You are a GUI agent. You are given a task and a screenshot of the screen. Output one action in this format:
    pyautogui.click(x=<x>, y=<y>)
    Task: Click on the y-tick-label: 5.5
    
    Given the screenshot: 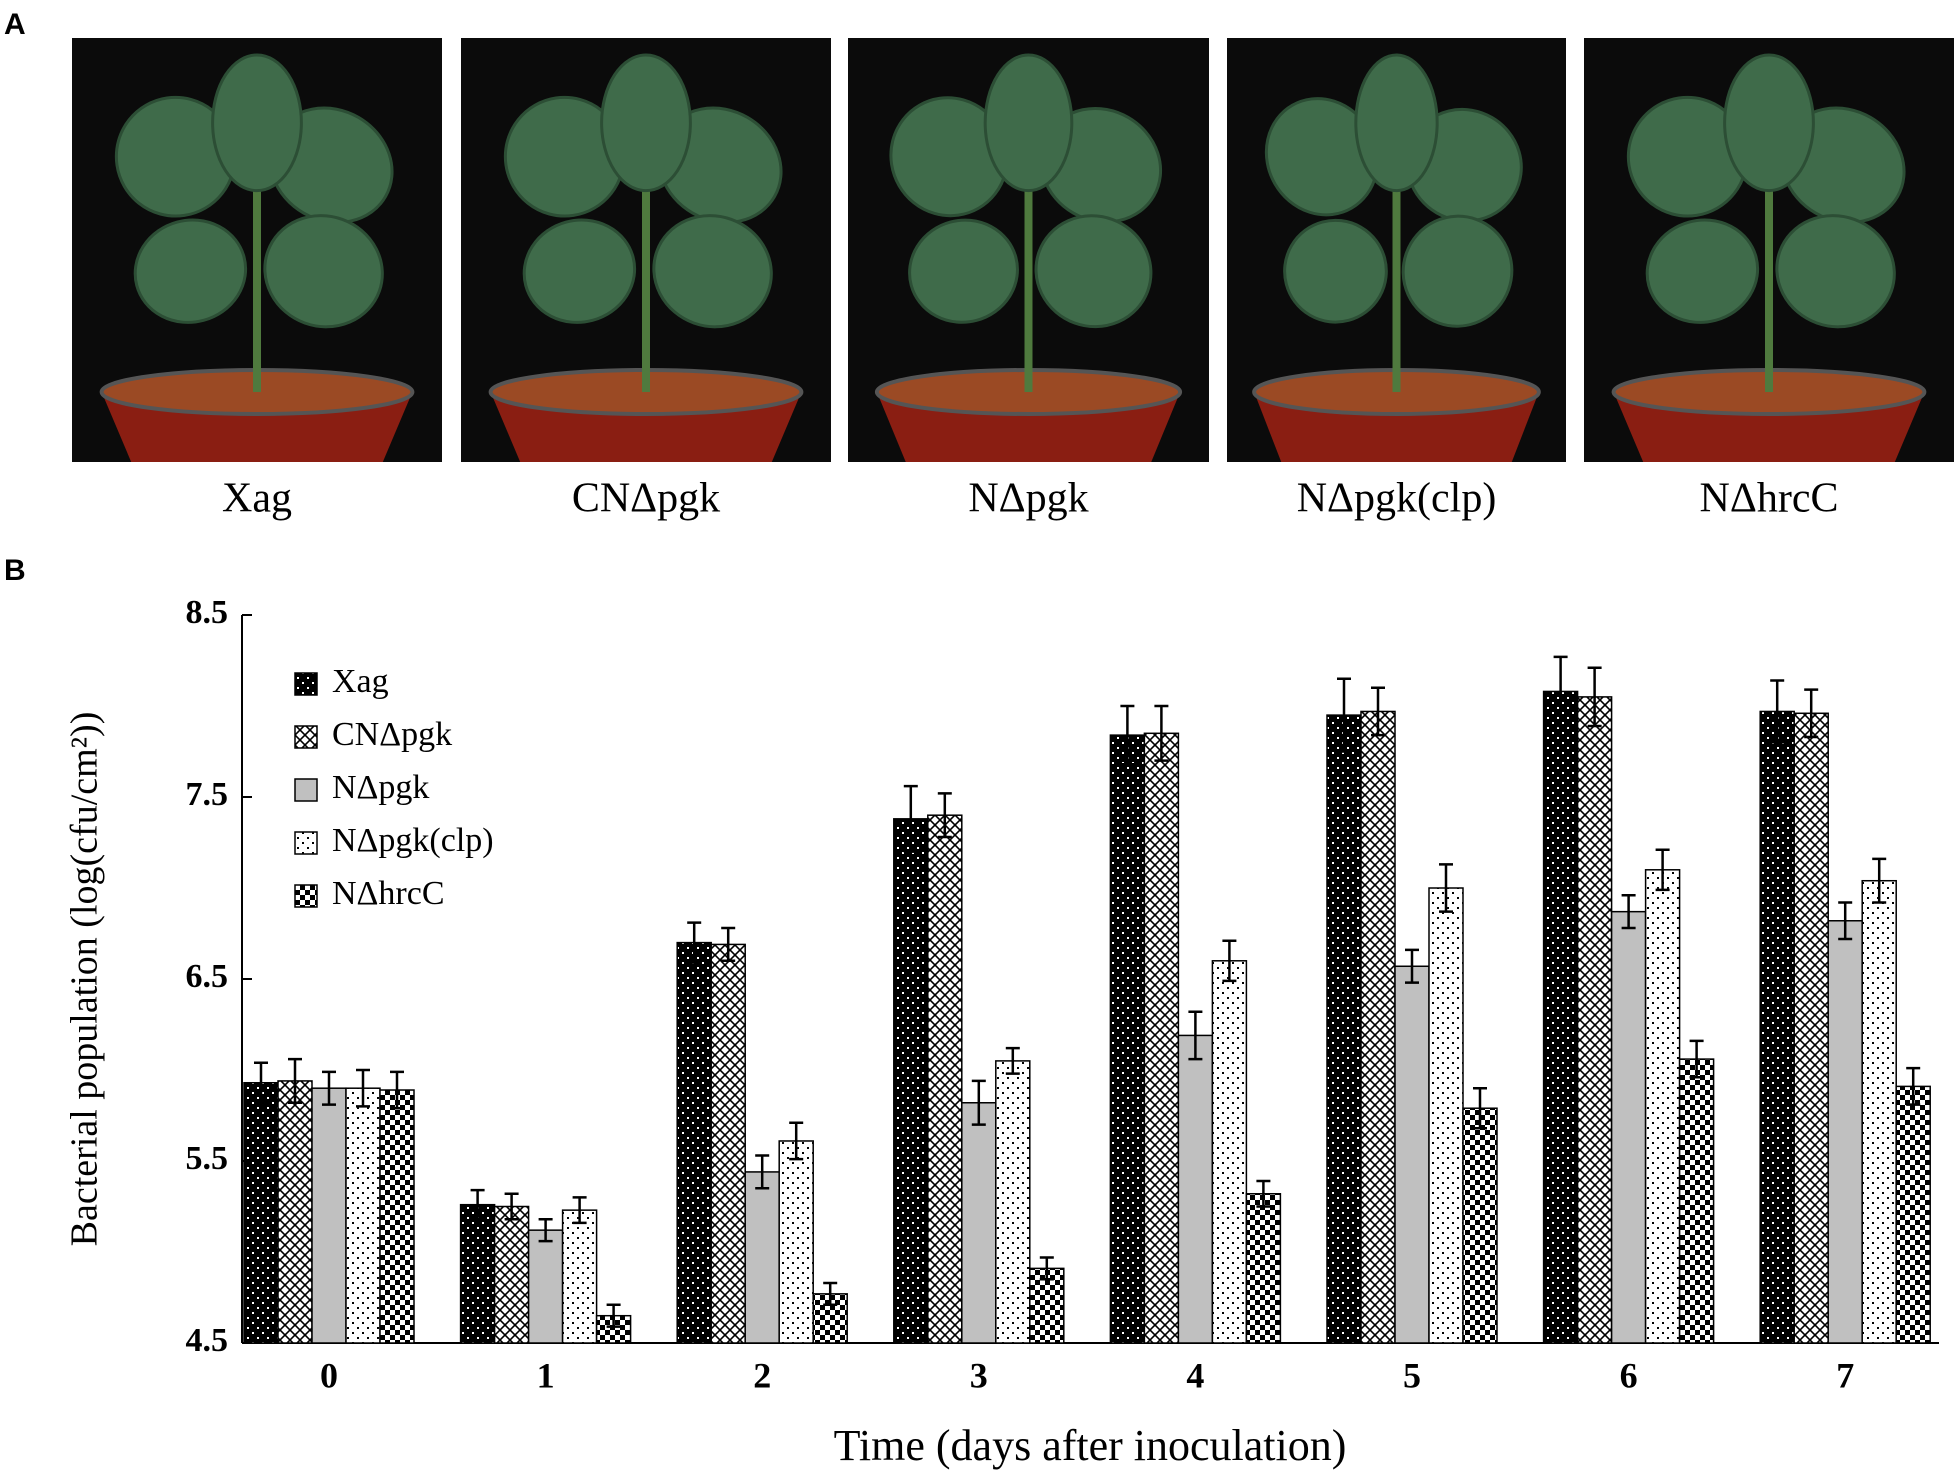 What is the action you would take?
    pyautogui.click(x=207, y=1158)
    